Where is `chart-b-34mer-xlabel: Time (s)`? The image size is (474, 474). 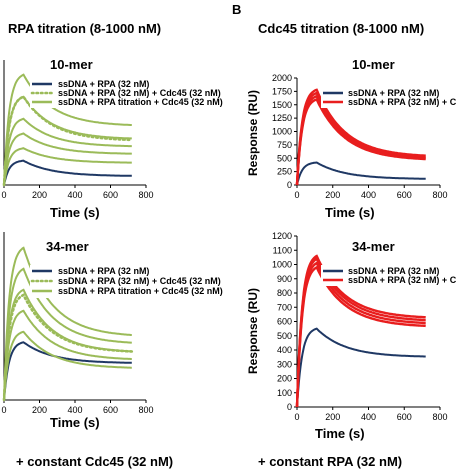 chart-b-34mer-xlabel: Time (s) is located at coordinates (340, 433).